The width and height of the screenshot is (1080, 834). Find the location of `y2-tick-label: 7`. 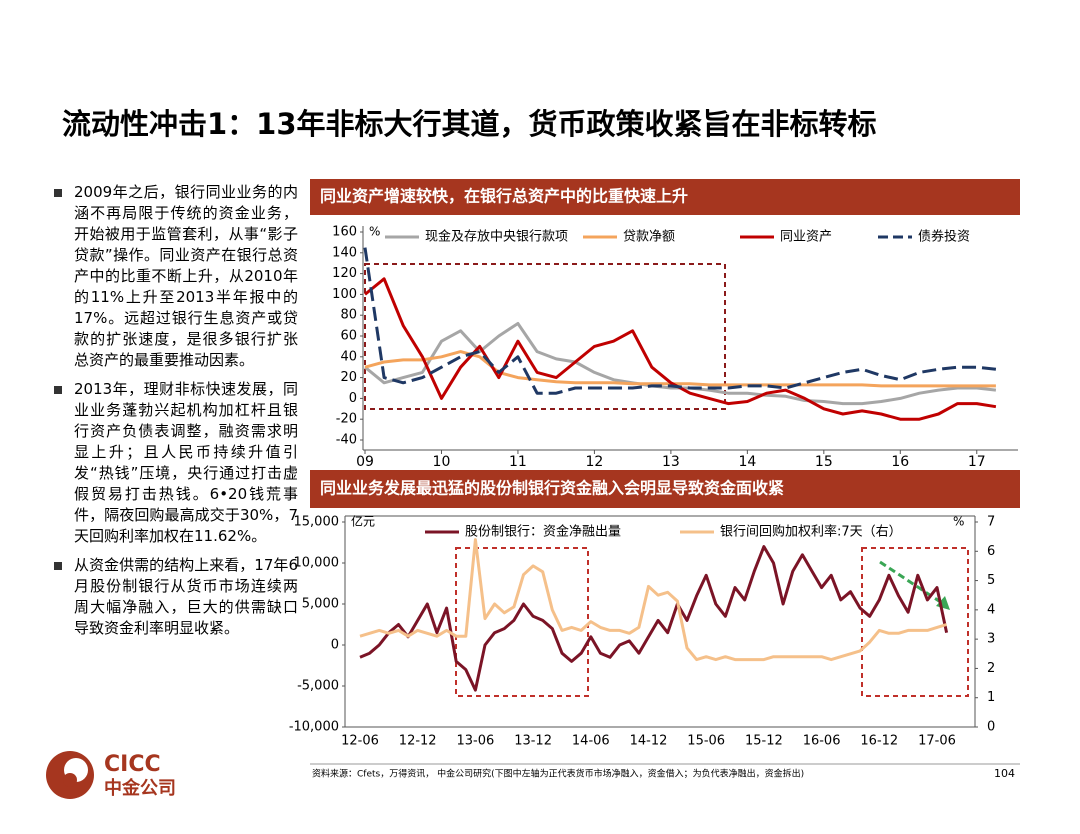

y2-tick-label: 7 is located at coordinates (991, 522).